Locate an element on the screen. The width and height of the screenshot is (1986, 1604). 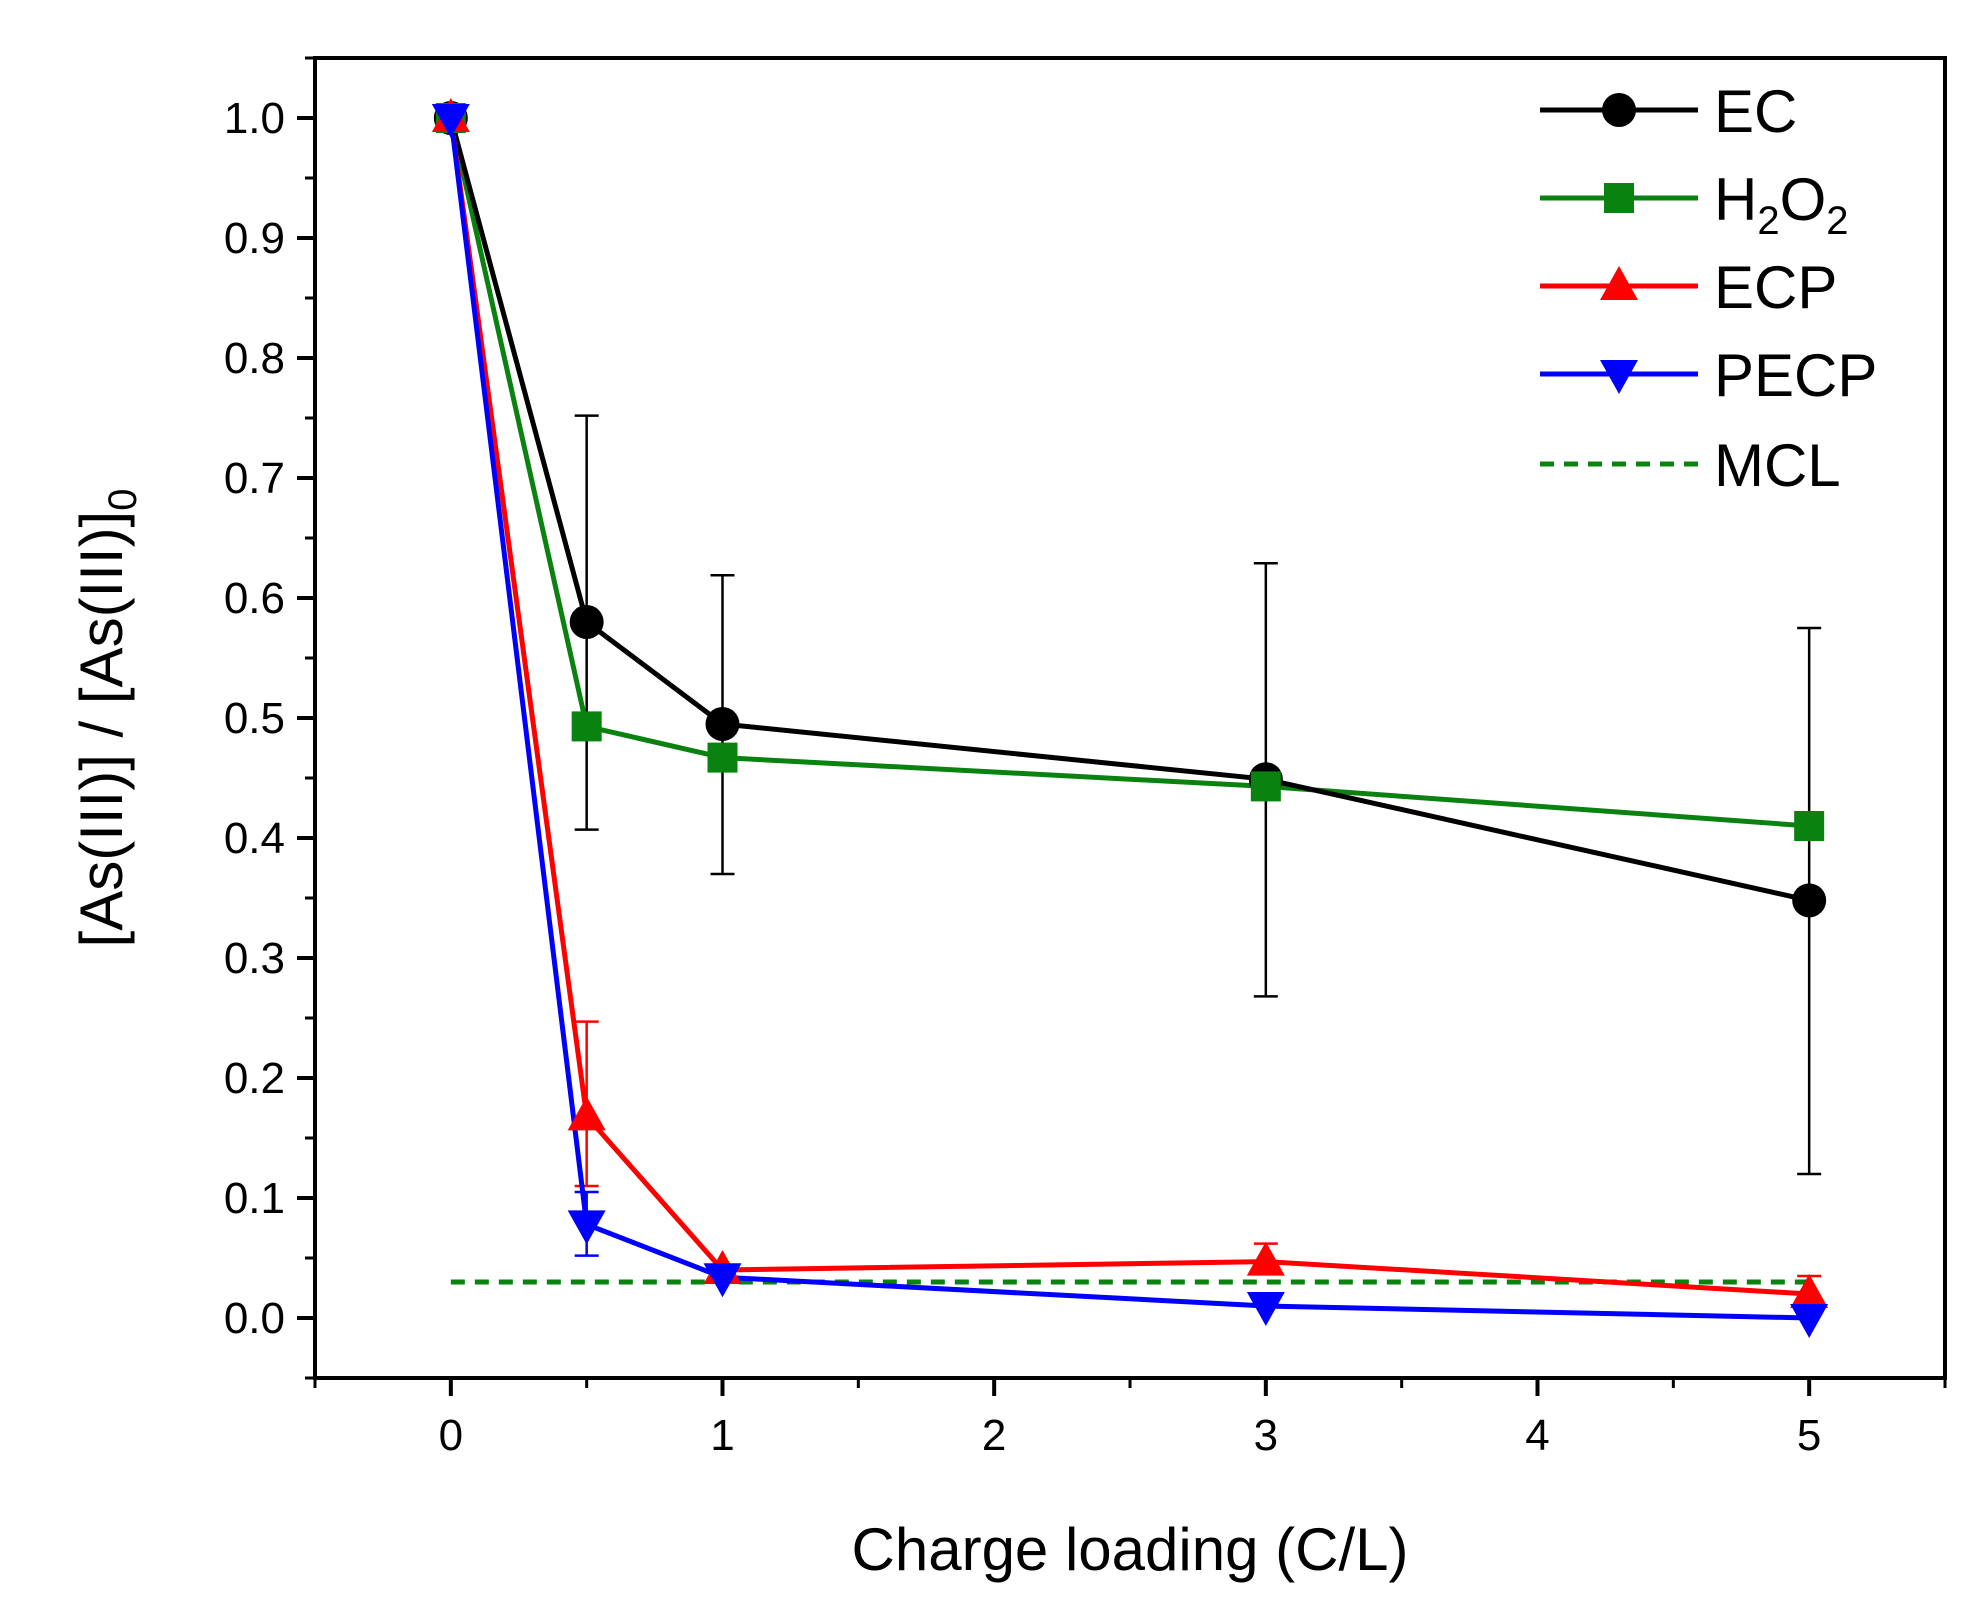
legend-marker-h2o2 is located at coordinates (1619, 198).